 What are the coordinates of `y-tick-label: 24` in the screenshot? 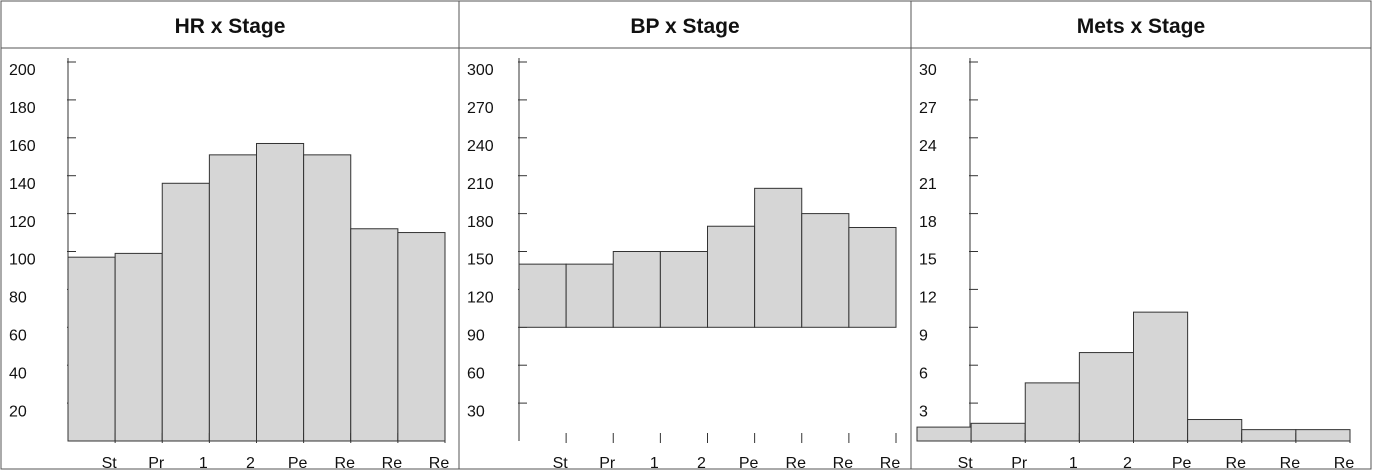 It's located at (928, 146).